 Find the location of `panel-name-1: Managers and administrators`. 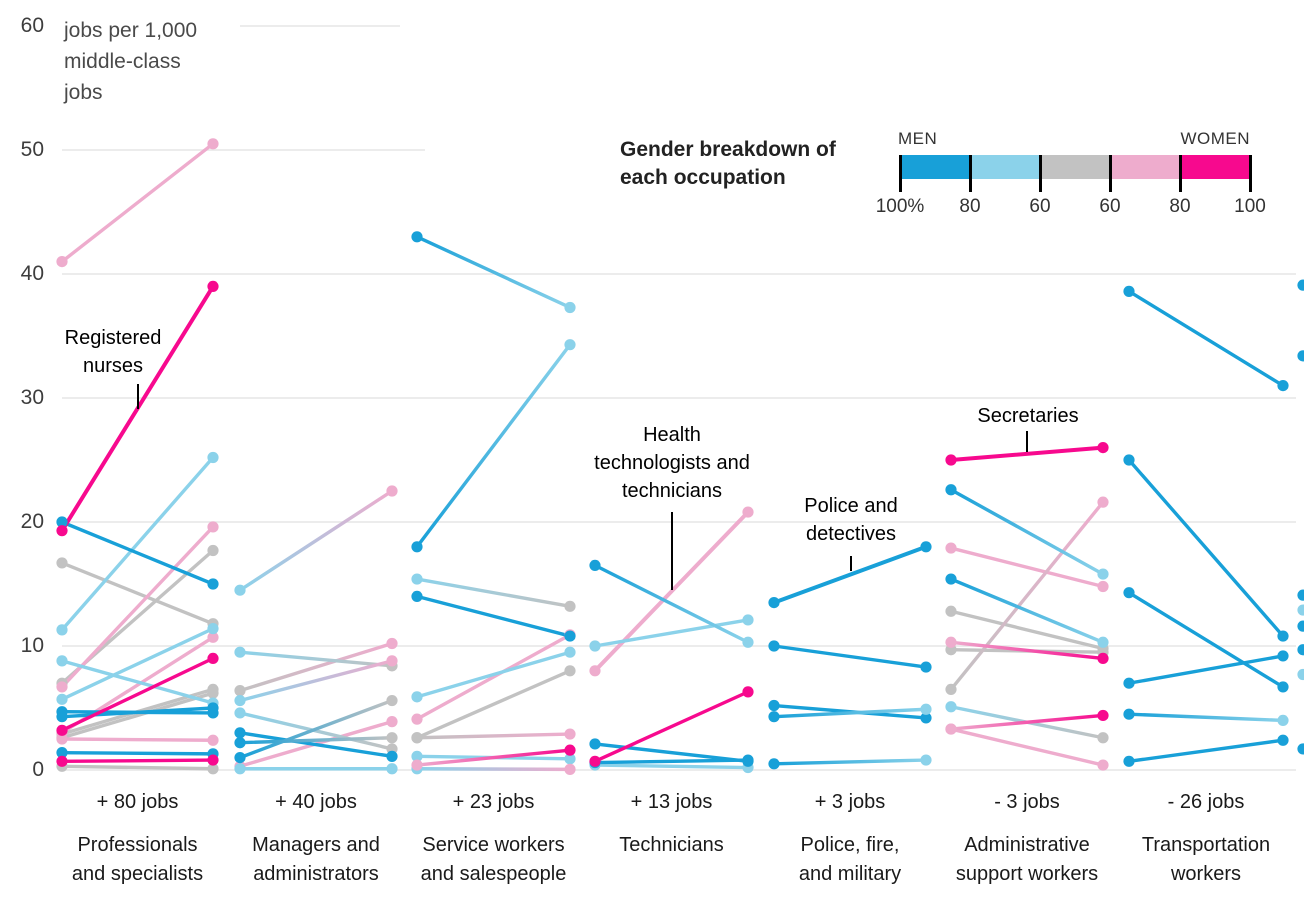

panel-name-1: Managers and administrators is located at coordinates (316, 860).